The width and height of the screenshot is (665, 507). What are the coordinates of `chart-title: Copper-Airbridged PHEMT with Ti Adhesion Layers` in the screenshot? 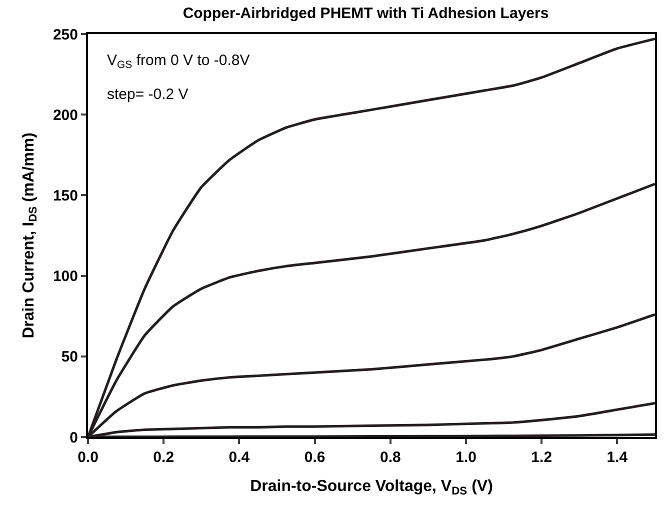 It's located at (365, 13).